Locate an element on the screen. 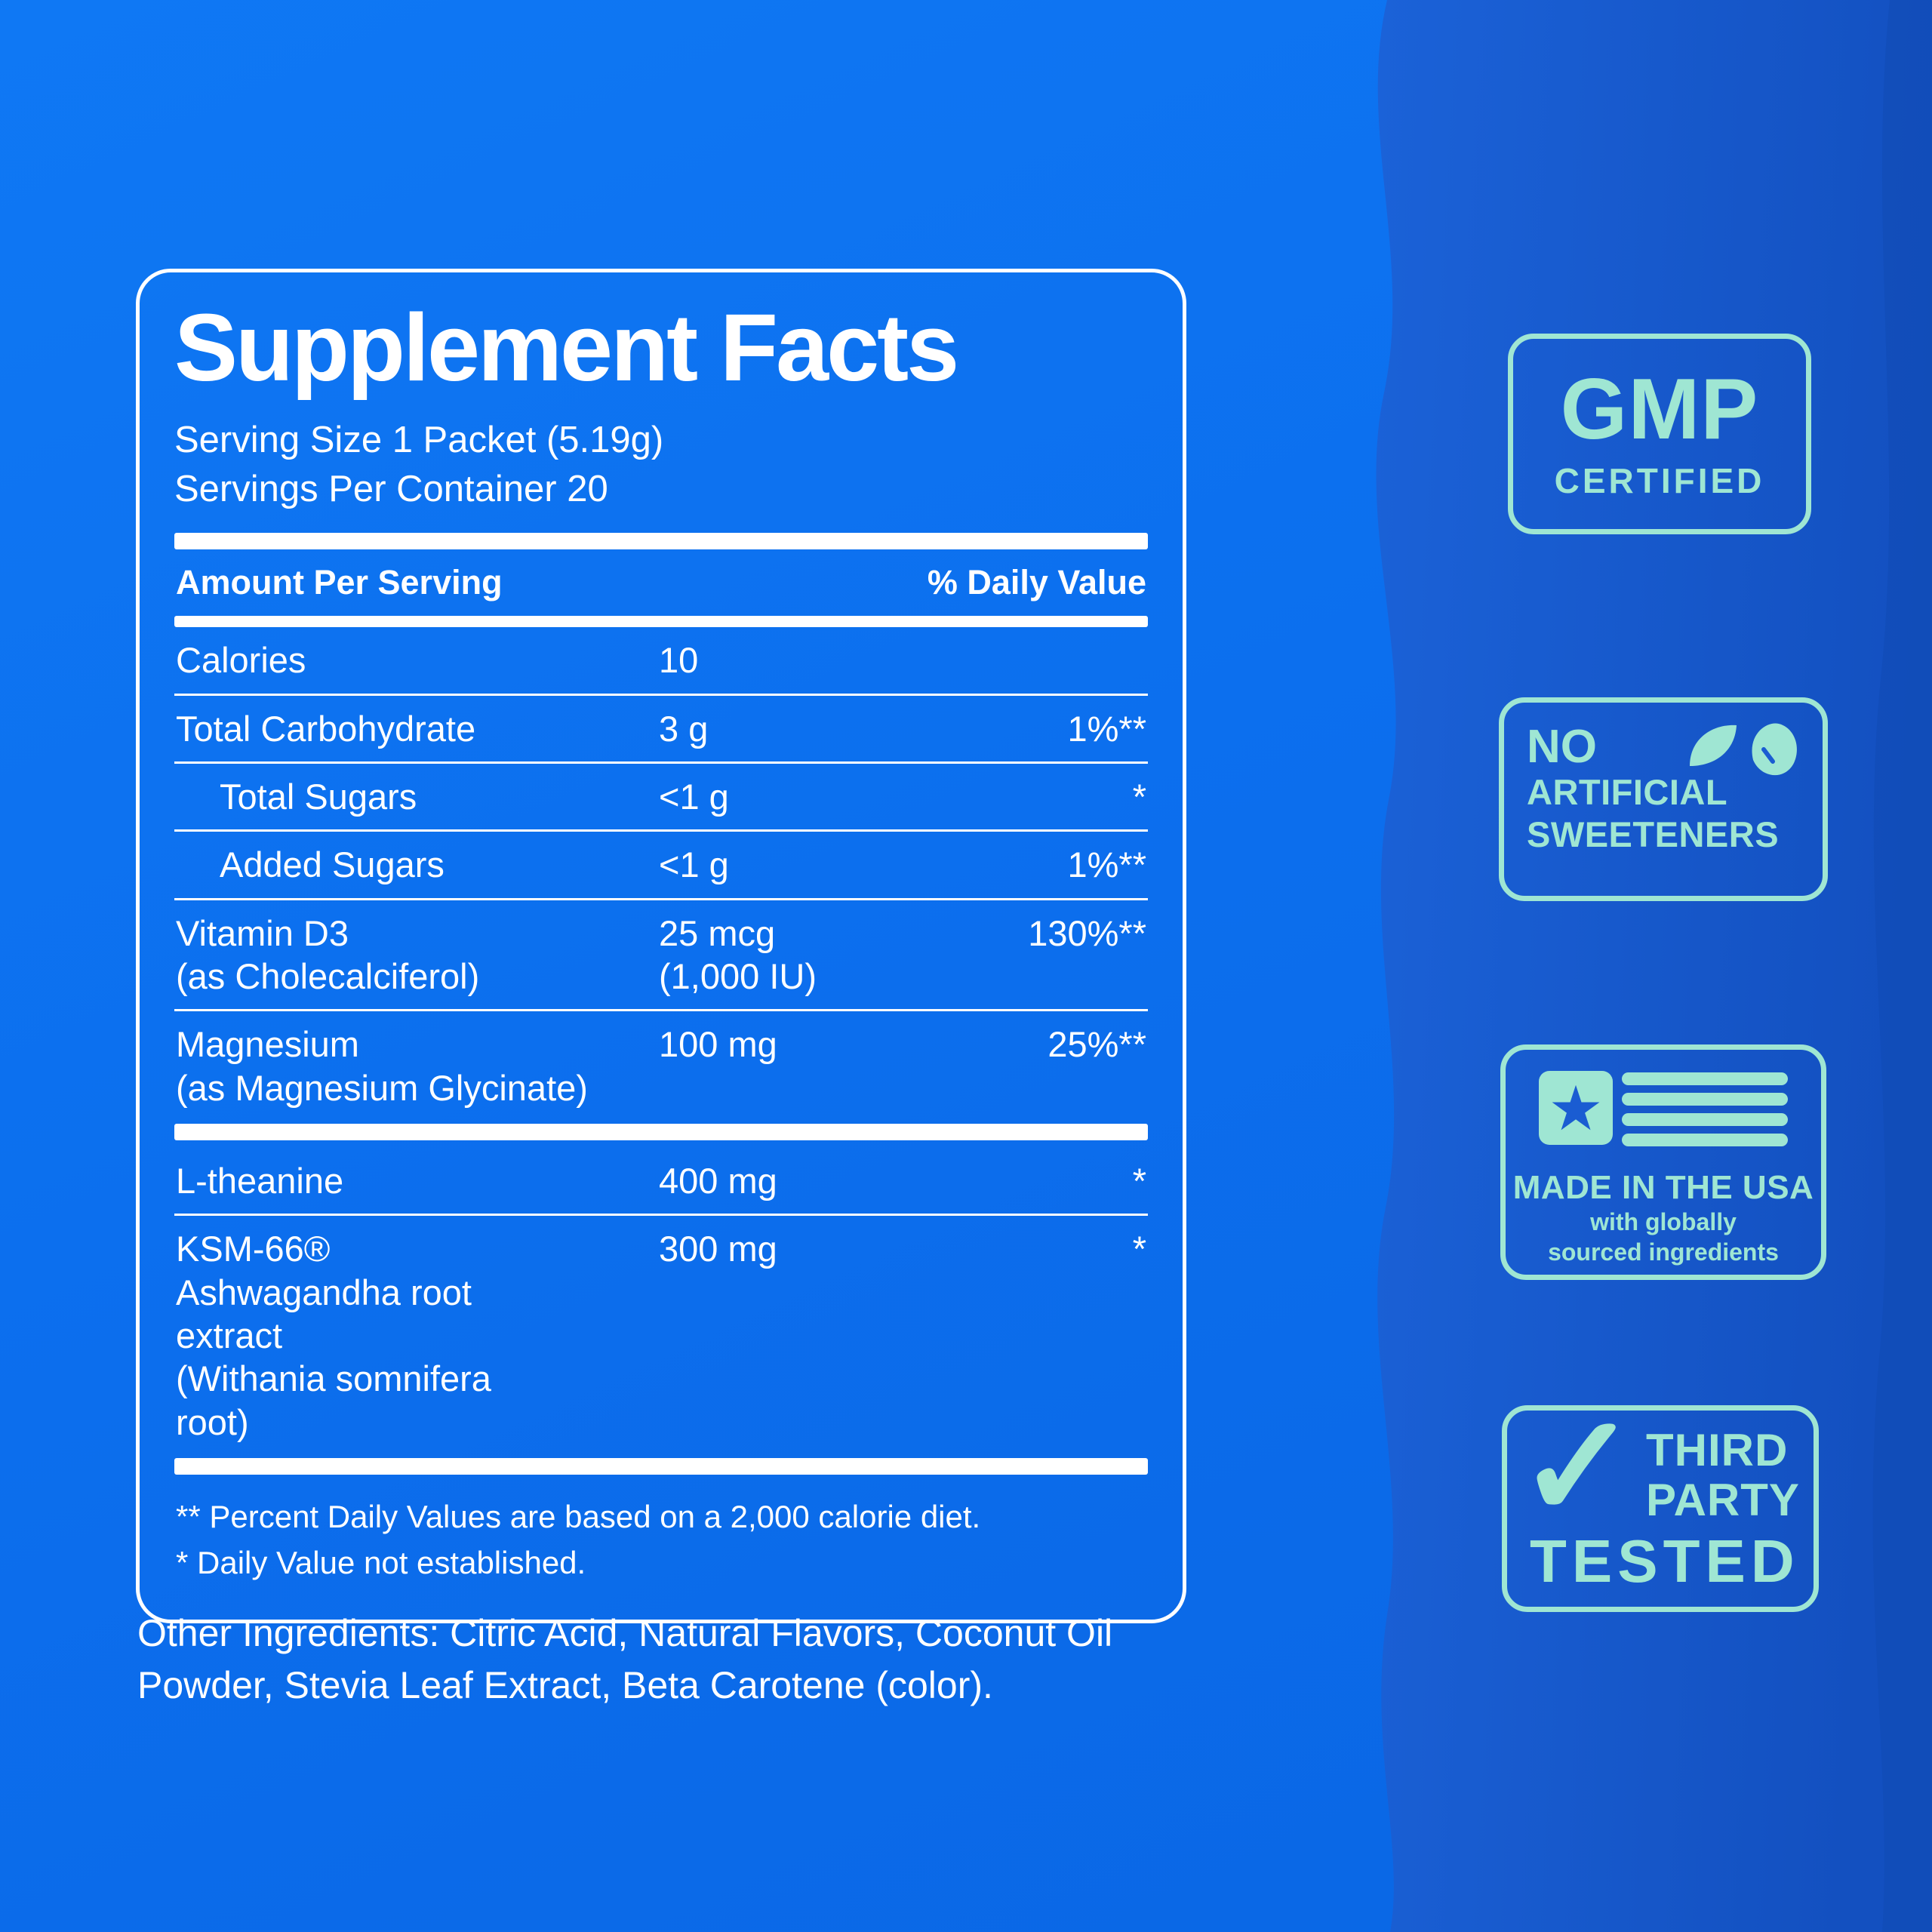 The width and height of the screenshot is (1932, 1932). row-name: Calories is located at coordinates (241, 660).